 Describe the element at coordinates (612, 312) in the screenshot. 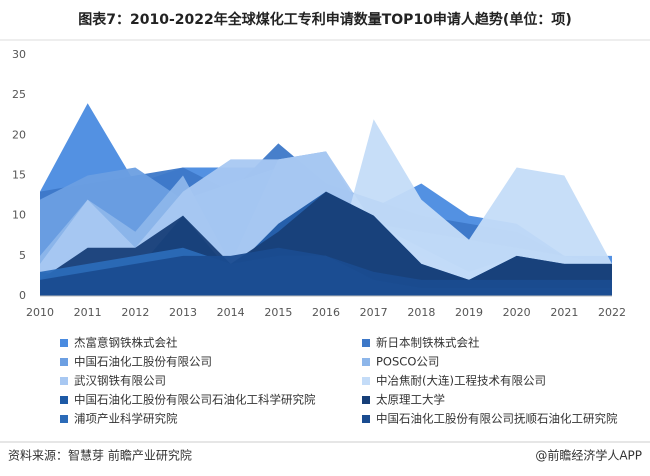

I see `x-tick-label: 2022` at that location.